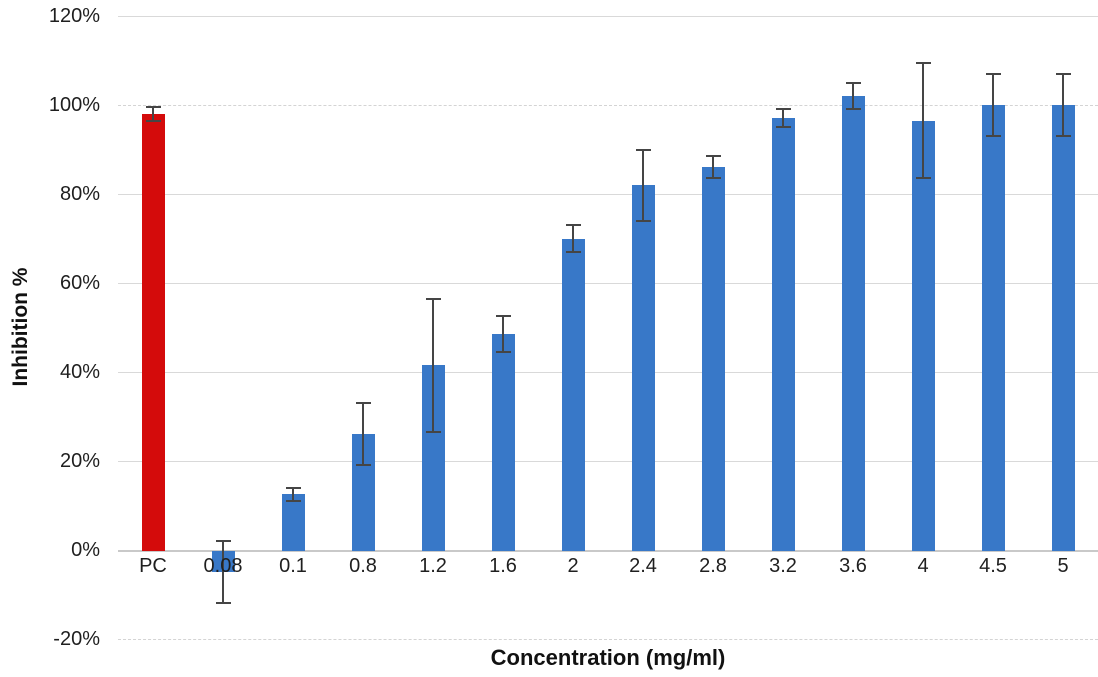  I want to click on bar-2.8, so click(713, 359).